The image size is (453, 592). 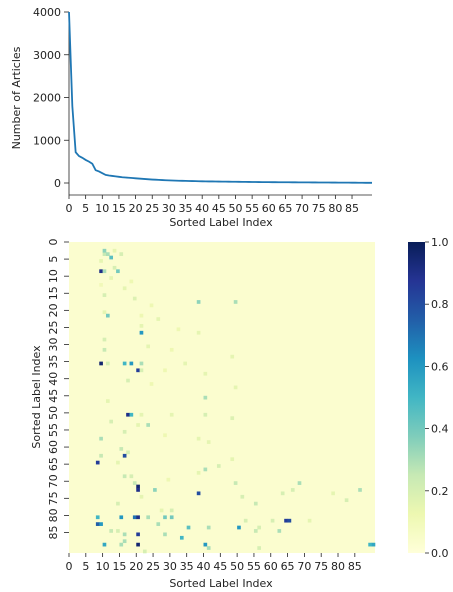 I want to click on heatmap-x-tick-label: 10, so click(x=103, y=566).